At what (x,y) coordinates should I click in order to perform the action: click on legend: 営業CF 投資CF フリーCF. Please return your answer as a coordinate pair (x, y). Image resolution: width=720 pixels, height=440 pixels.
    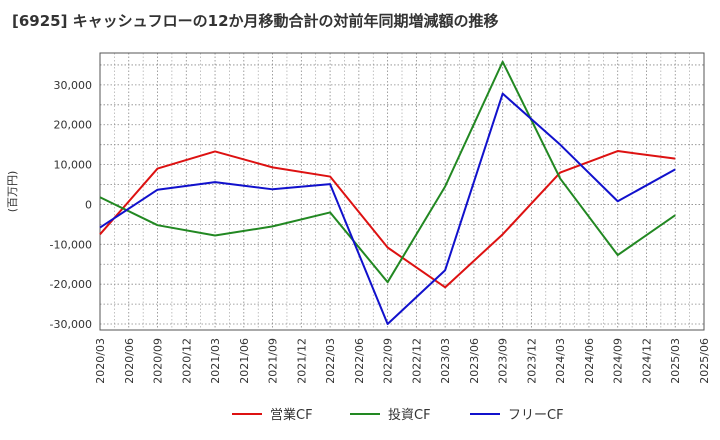
    Looking at the image, I should click on (398, 415).